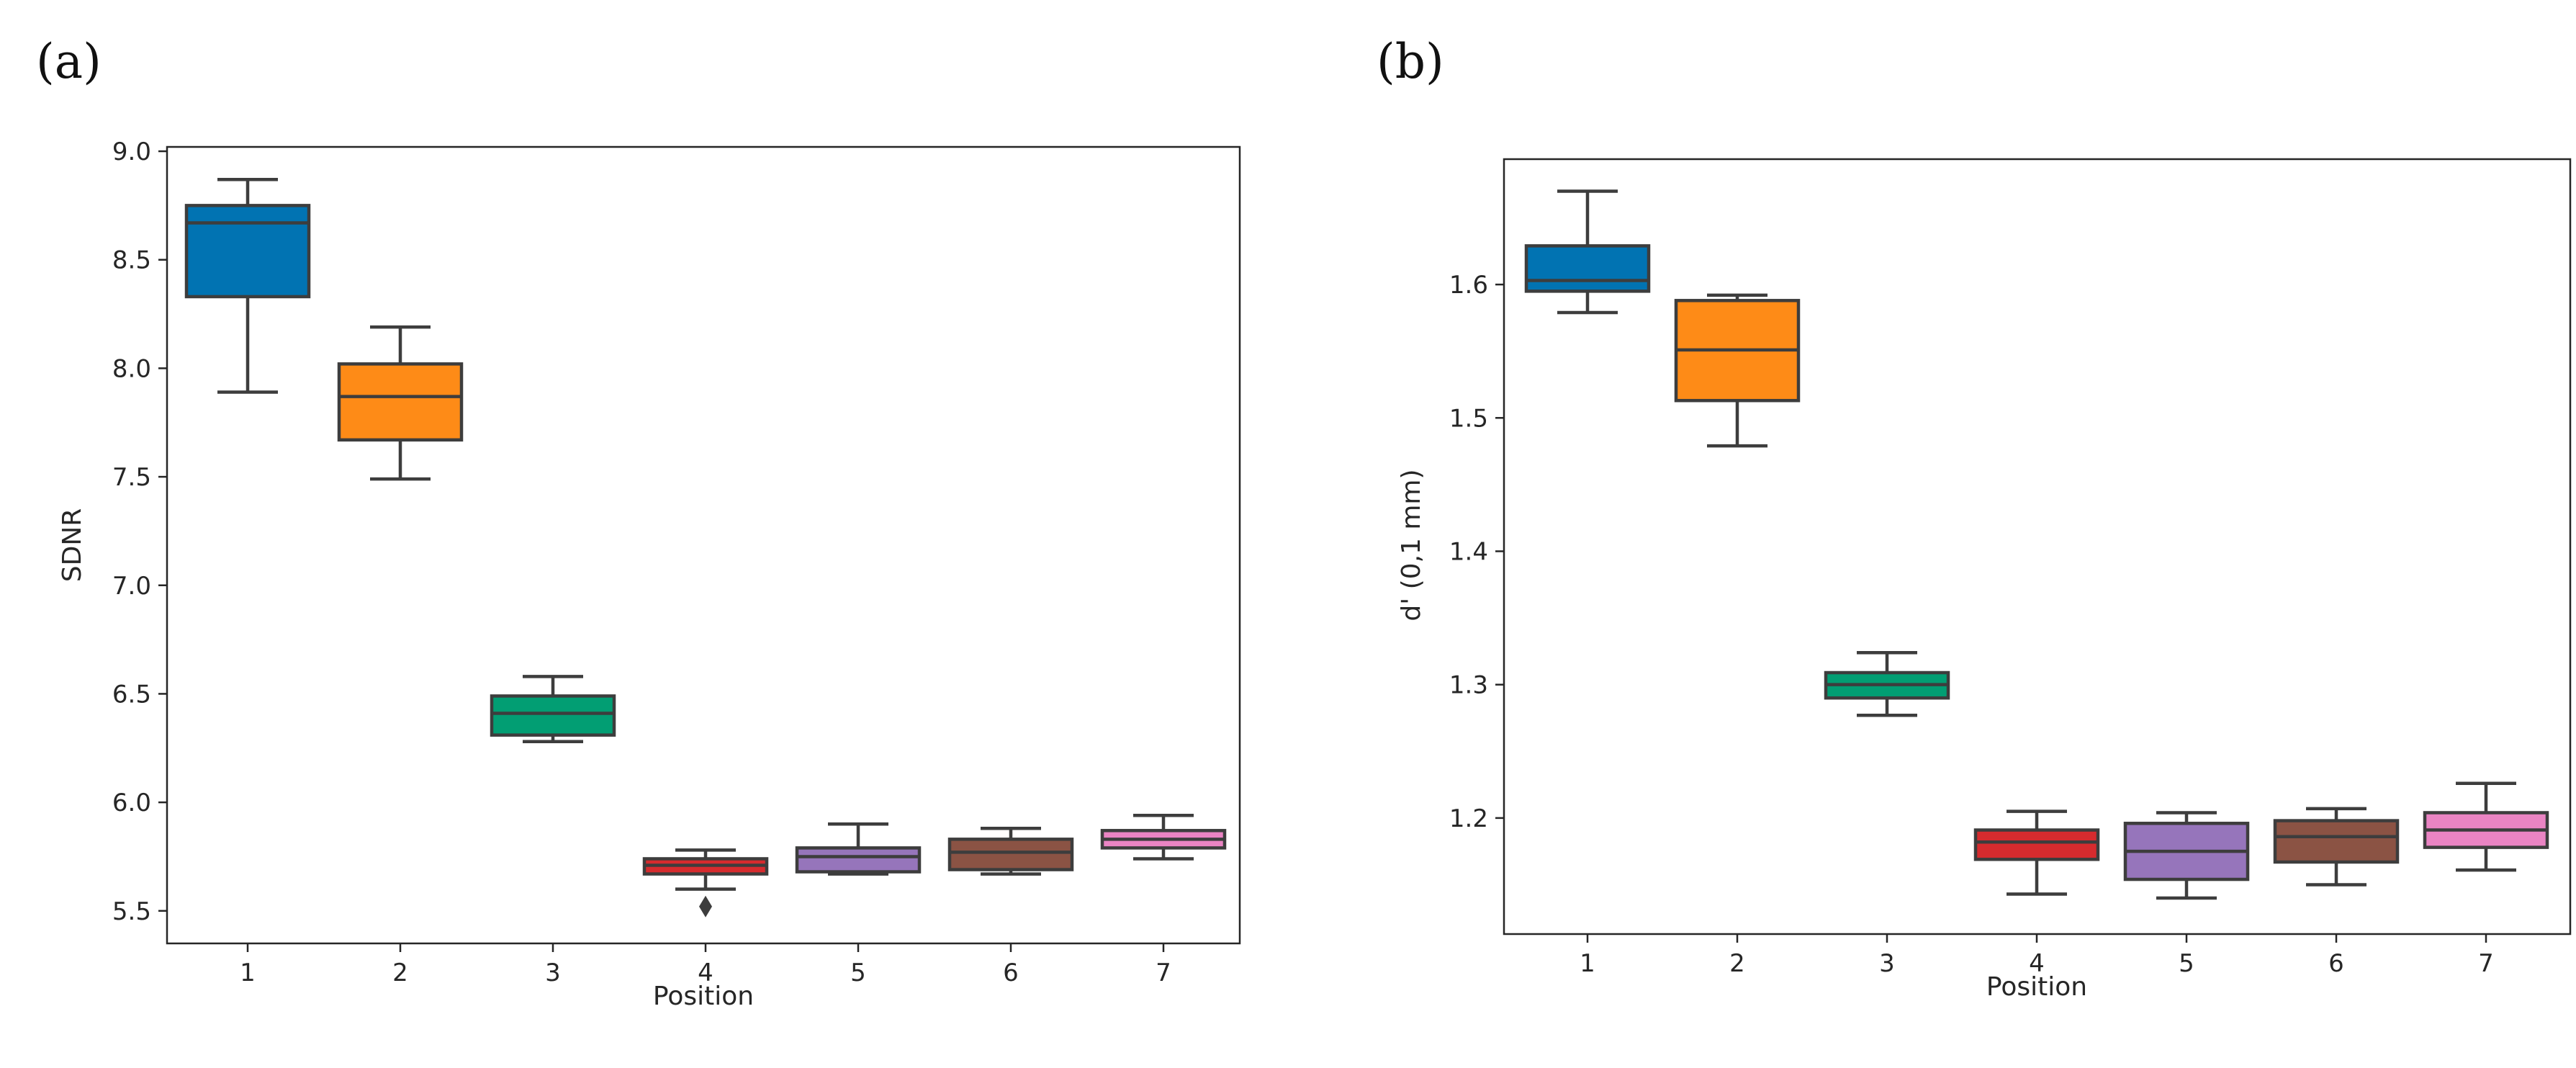  I want to click on y-tick-label: 8.0, so click(131, 368).